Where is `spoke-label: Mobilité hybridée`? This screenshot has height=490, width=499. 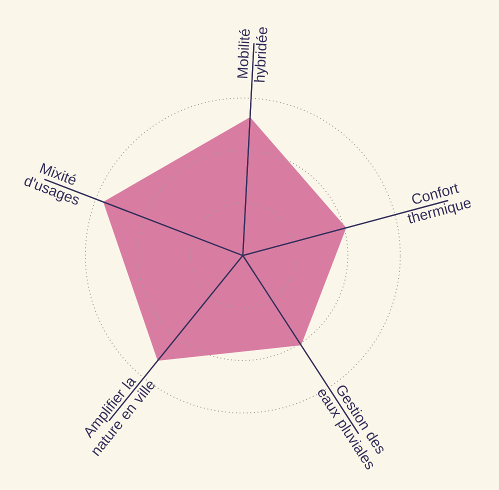 spoke-label: Mobilité hybridée is located at coordinates (252, 54).